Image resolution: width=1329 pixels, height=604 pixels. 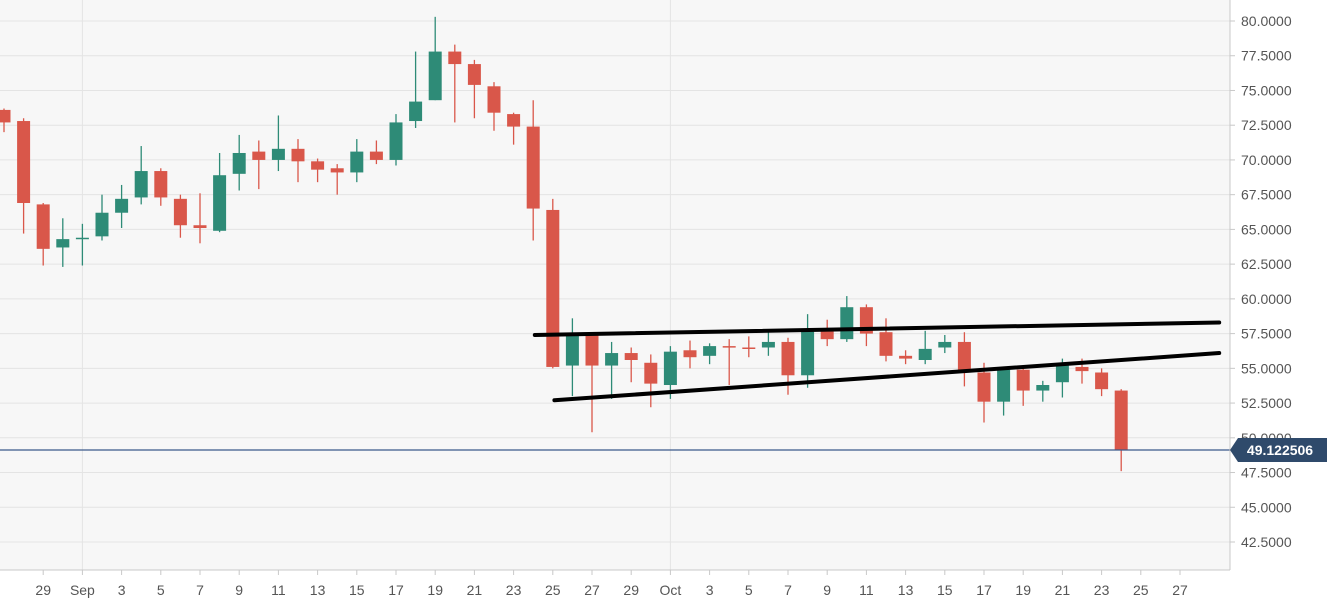 What do you see at coordinates (1266, 403) in the screenshot?
I see `y-tick-label: 52.5000` at bounding box center [1266, 403].